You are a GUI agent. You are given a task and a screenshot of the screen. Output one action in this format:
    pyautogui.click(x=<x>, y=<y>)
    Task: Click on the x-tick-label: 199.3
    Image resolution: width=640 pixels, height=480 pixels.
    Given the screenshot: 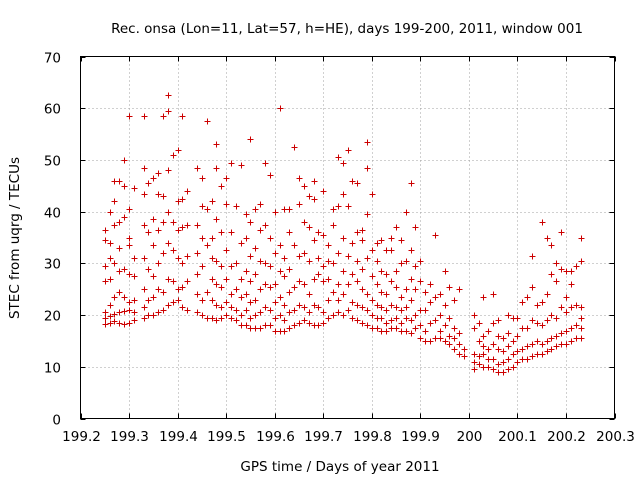 What is the action you would take?
    pyautogui.click(x=129, y=437)
    